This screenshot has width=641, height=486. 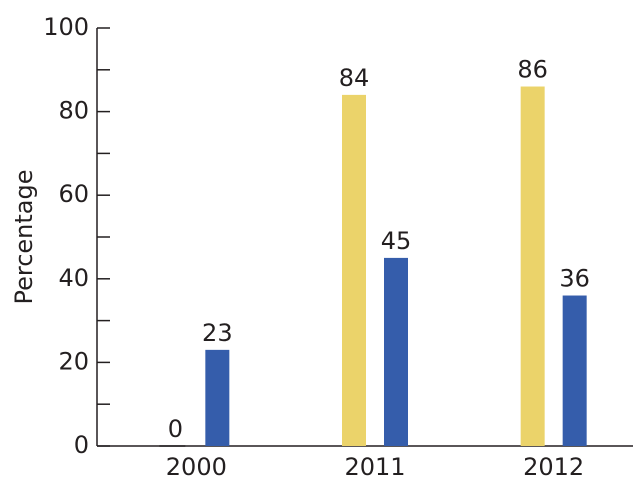 What do you see at coordinates (175, 429) in the screenshot?
I see `value-label: 0` at bounding box center [175, 429].